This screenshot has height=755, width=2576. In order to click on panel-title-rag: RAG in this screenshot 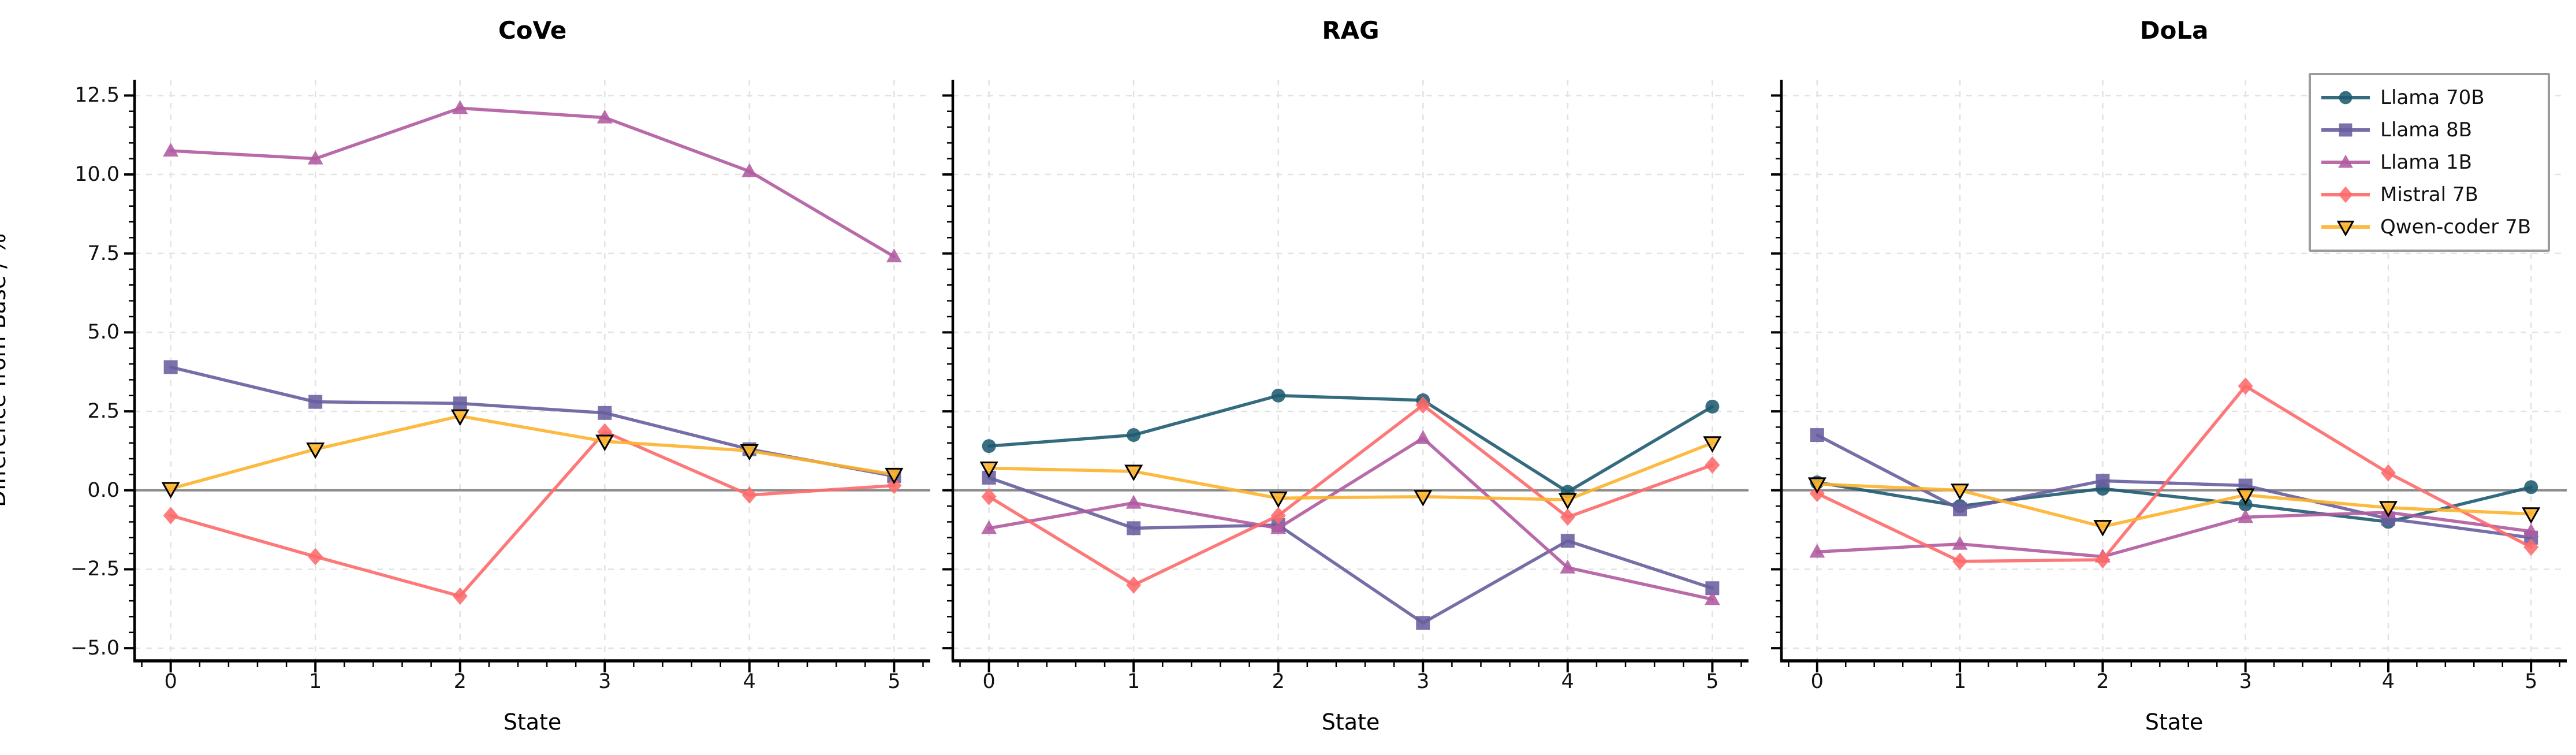, I will do `click(1351, 30)`.